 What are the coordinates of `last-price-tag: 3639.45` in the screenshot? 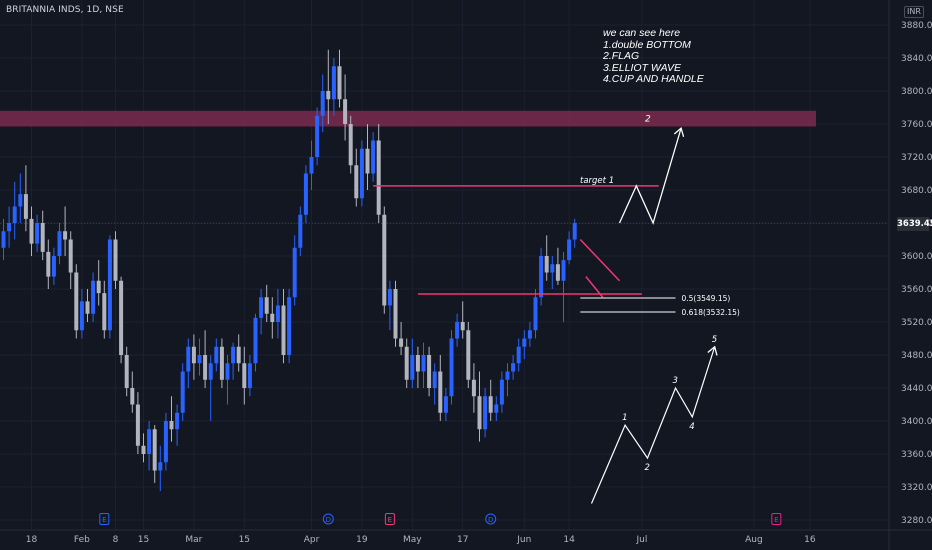 It's located at (914, 224).